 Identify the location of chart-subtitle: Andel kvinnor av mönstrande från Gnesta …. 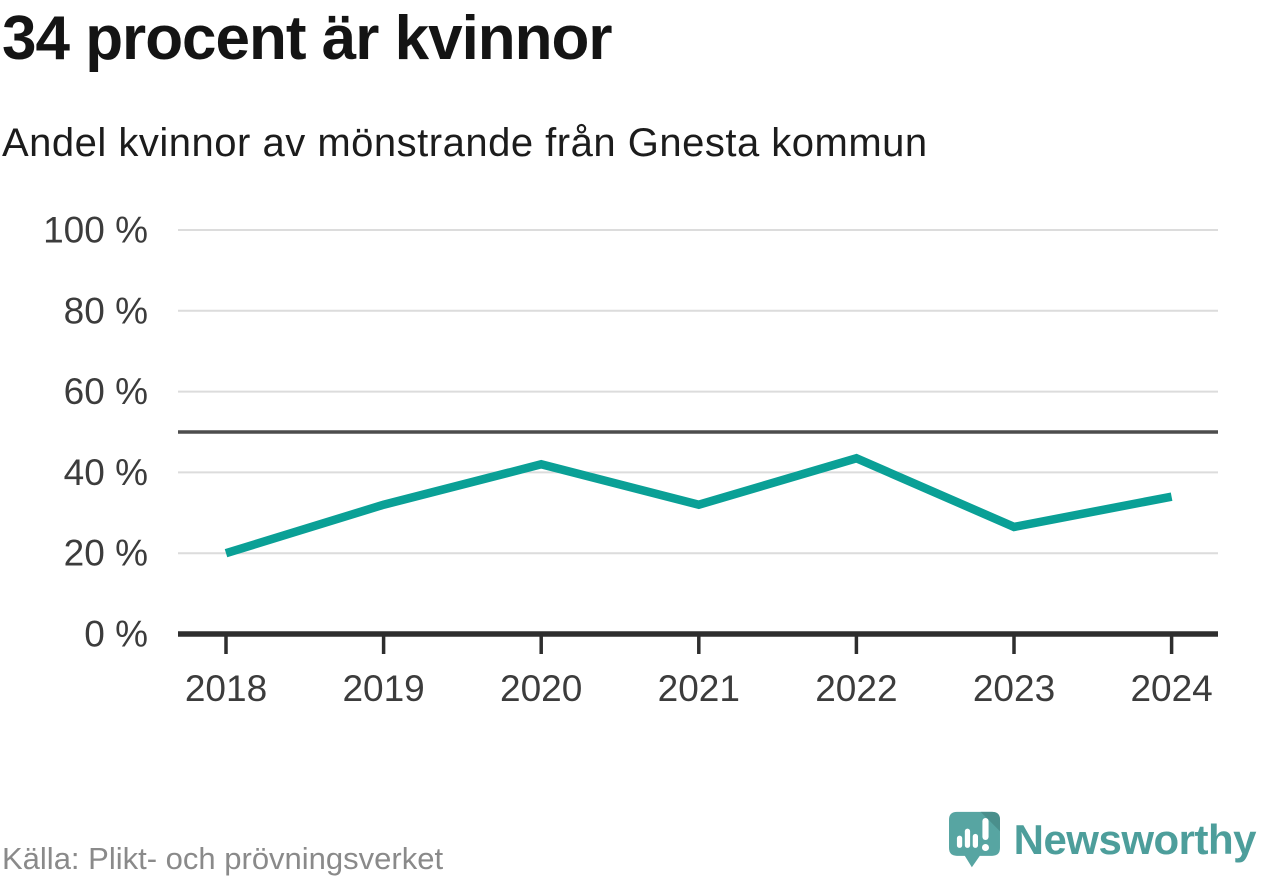
(465, 143).